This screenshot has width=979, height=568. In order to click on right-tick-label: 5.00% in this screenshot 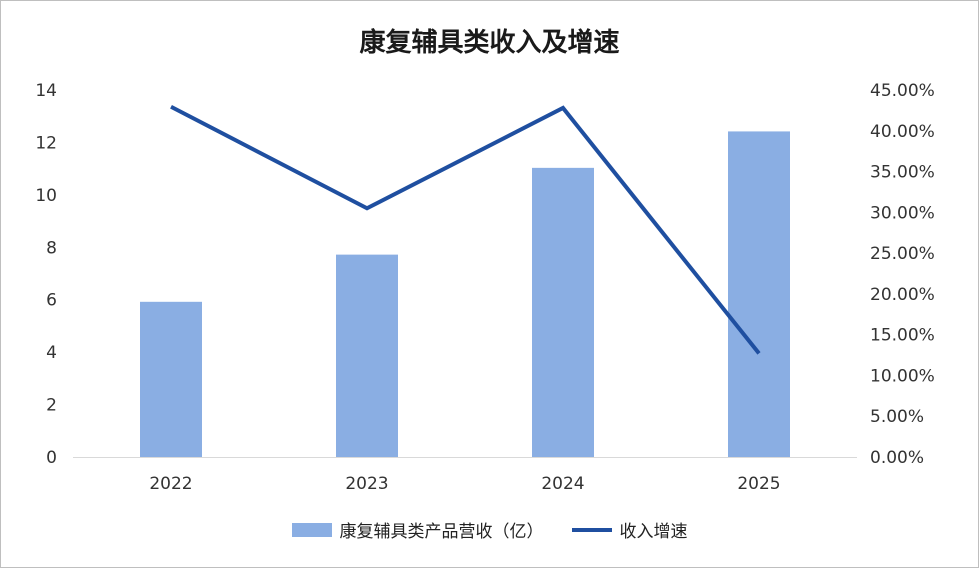, I will do `click(897, 417)`.